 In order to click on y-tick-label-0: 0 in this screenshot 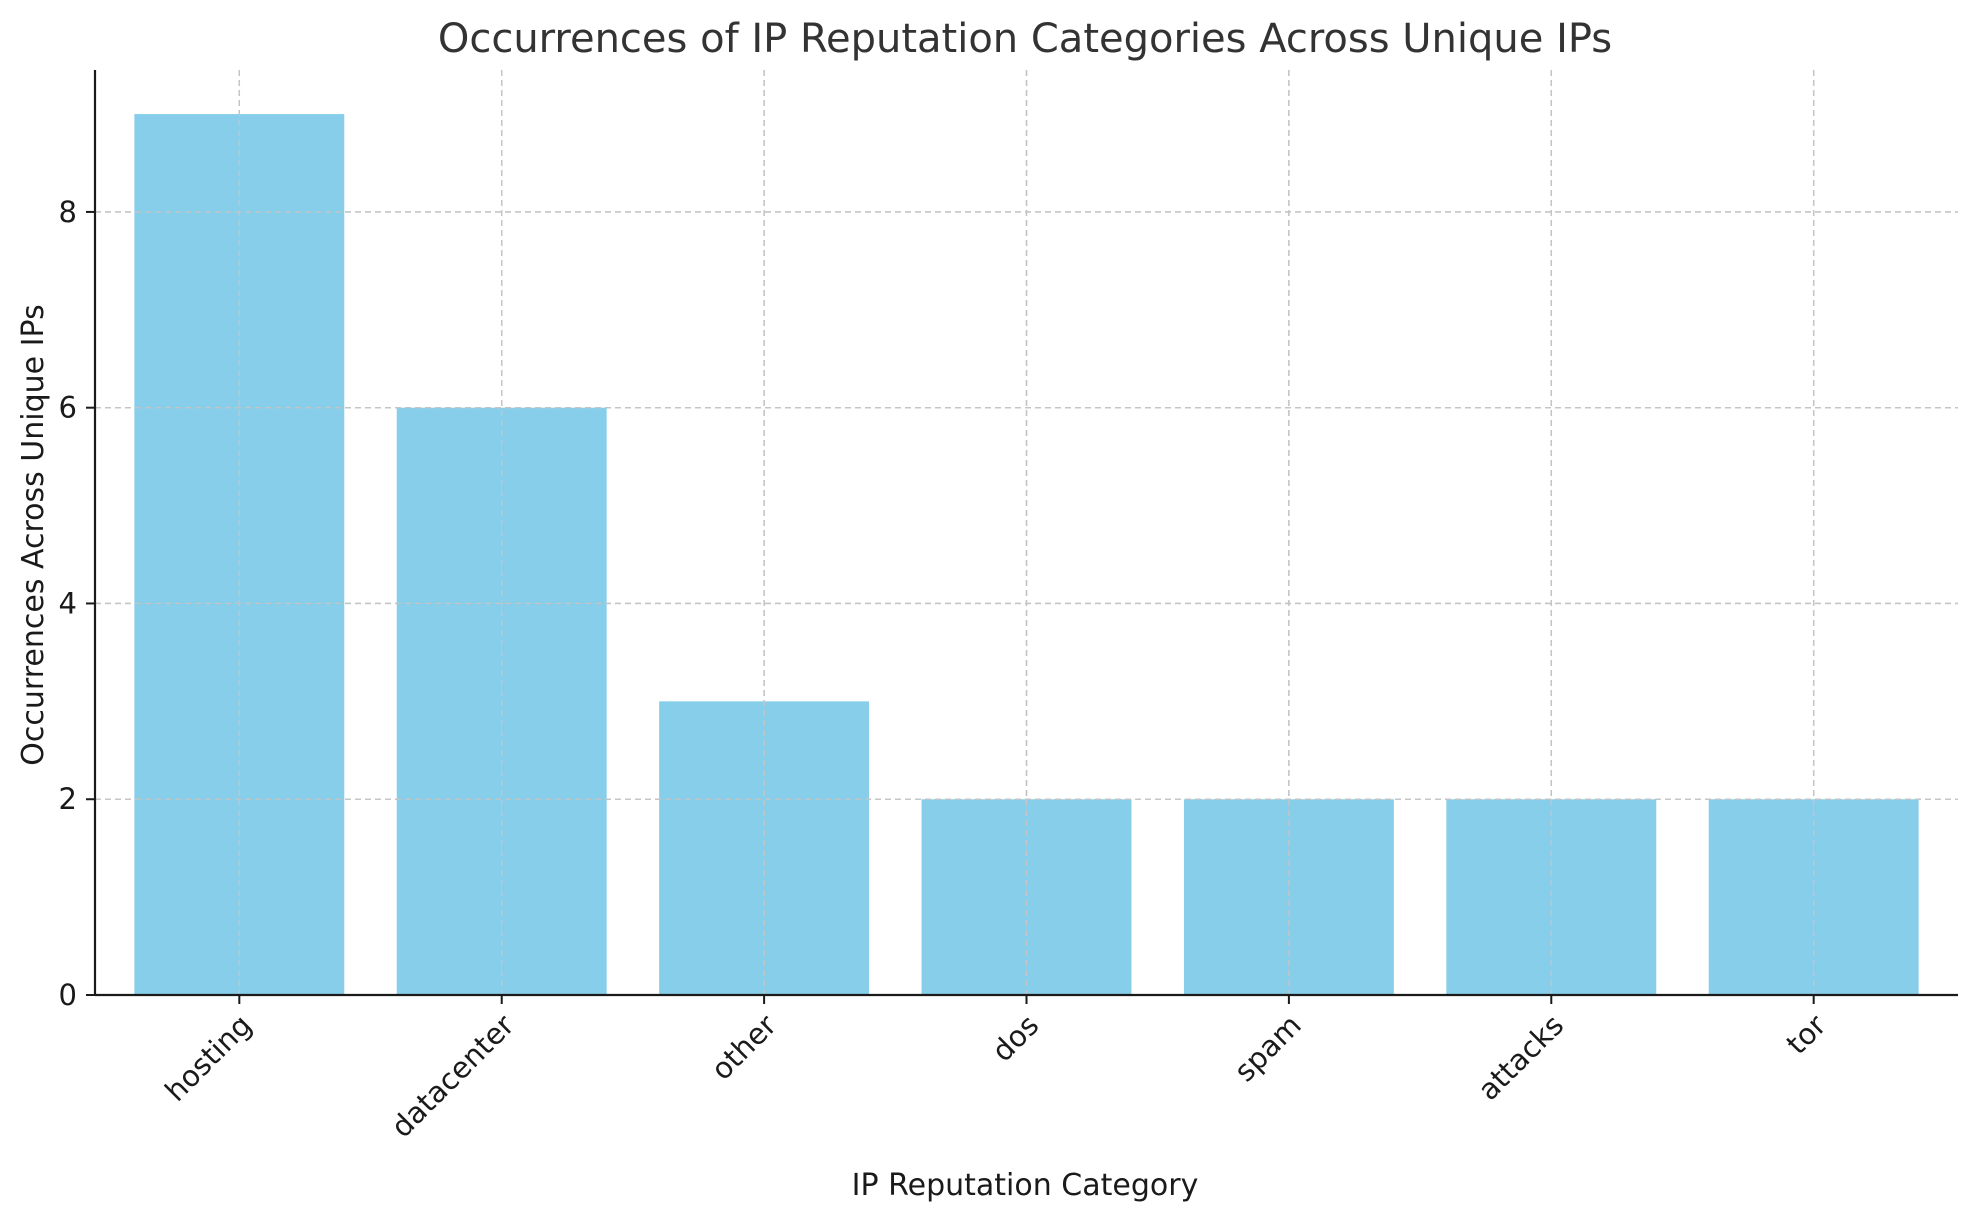, I will do `click(68, 995)`.